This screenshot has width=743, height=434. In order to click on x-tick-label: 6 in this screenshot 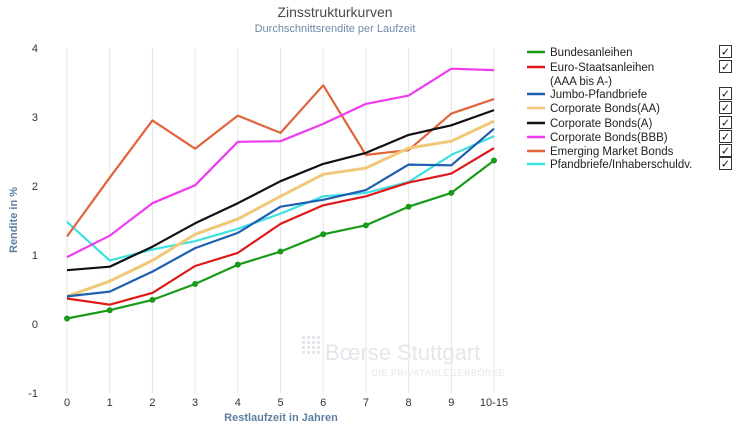, I will do `click(323, 403)`.